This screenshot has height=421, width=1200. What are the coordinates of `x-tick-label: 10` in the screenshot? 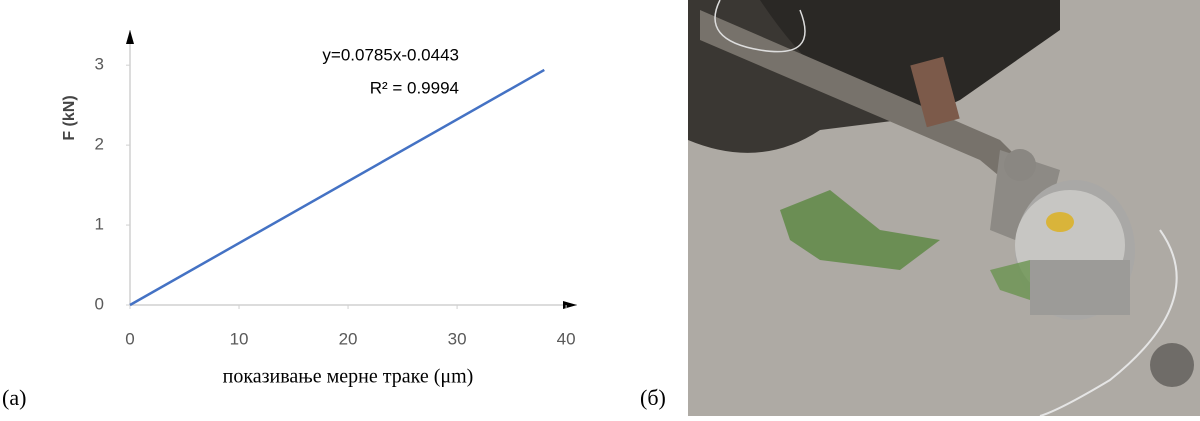 It's located at (239, 338).